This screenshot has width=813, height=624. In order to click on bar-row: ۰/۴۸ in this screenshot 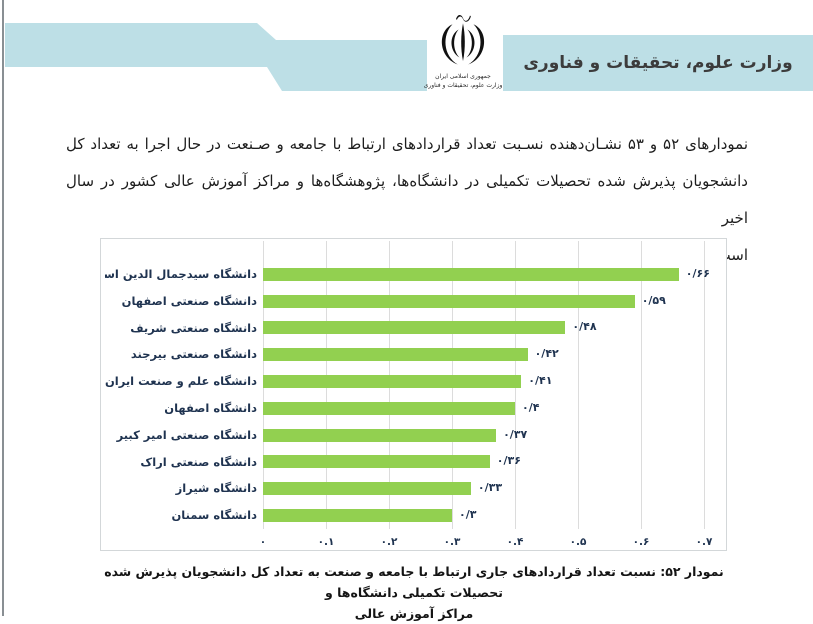, I will do `click(494, 328)`.